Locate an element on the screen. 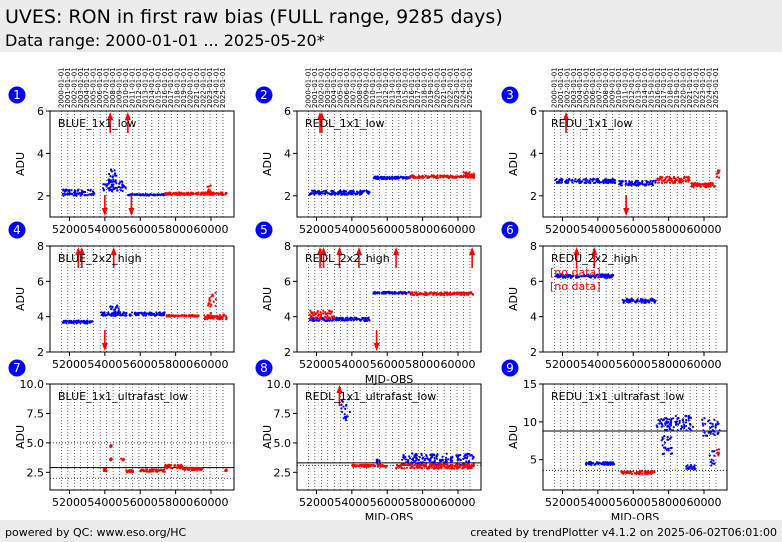 This screenshot has width=782, height=542. year-tick-label: 2001-01-01 is located at coordinates (68, 87).